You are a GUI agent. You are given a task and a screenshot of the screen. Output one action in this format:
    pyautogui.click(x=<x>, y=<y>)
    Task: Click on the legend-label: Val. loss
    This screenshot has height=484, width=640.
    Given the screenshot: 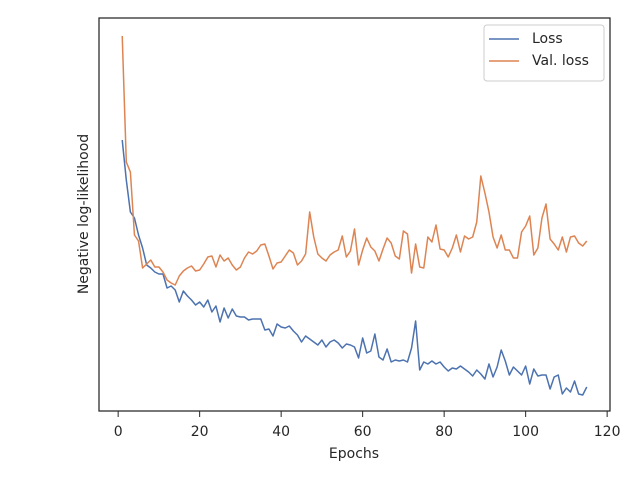 What is the action you would take?
    pyautogui.click(x=560, y=61)
    